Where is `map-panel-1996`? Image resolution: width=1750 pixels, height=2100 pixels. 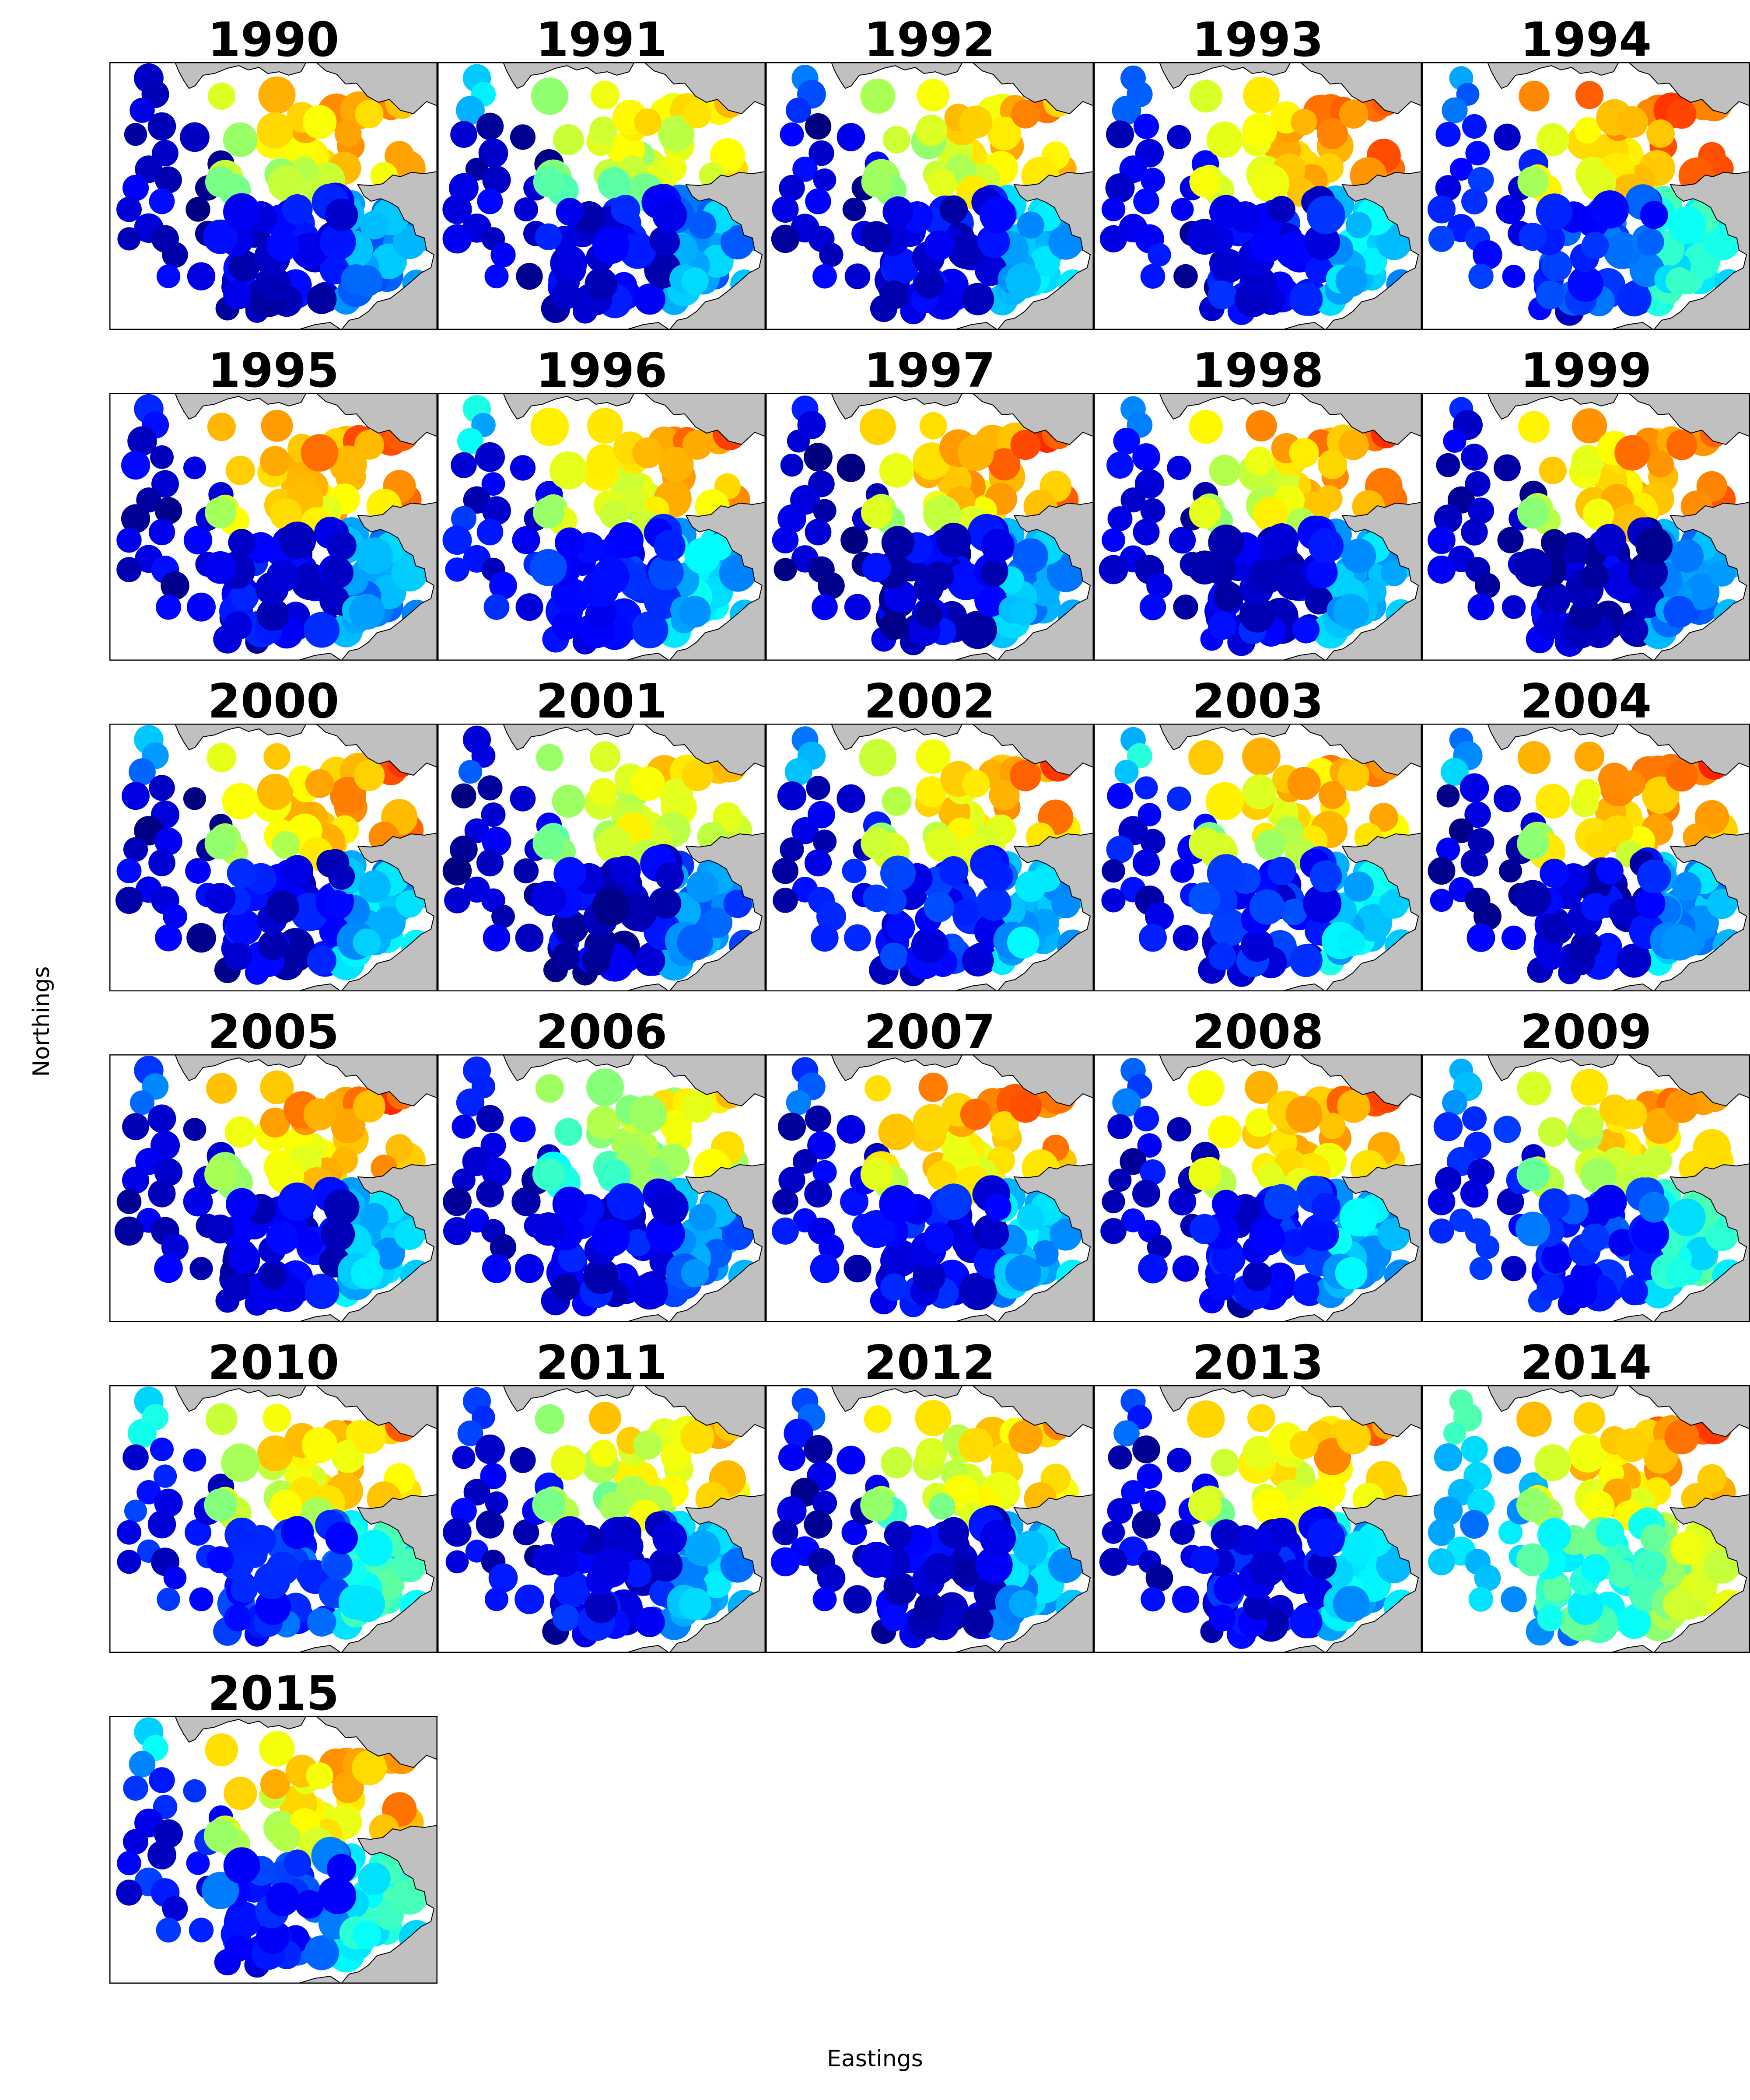 map-panel-1996 is located at coordinates (602, 527).